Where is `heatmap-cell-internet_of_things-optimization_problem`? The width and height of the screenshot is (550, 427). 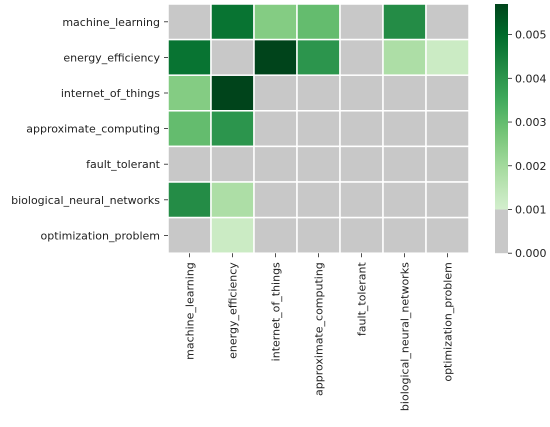 heatmap-cell-internet_of_things-optimization_problem is located at coordinates (447, 93).